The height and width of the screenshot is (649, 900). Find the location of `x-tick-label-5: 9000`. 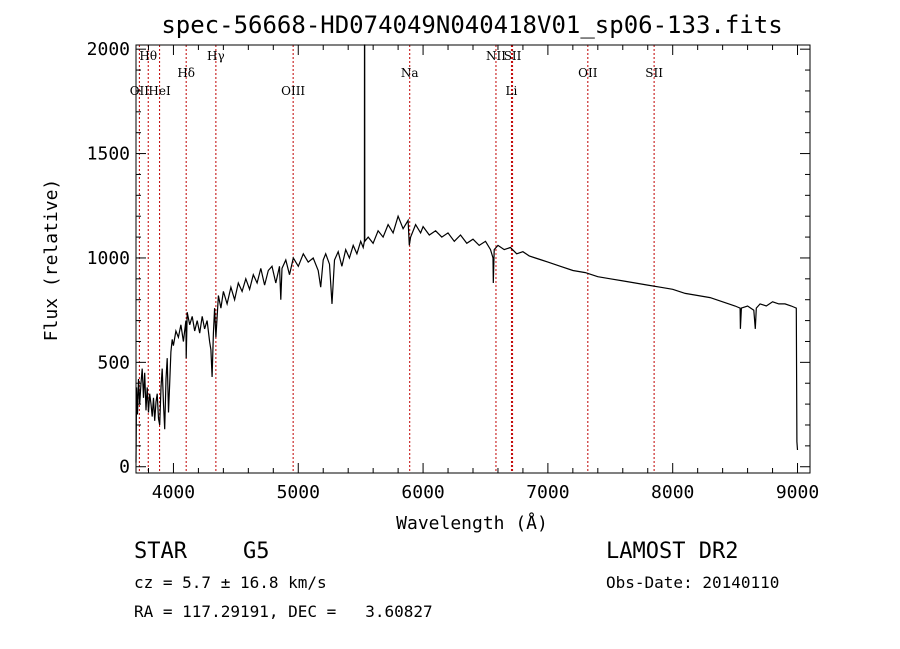

x-tick-label-5: 9000 is located at coordinates (797, 492).